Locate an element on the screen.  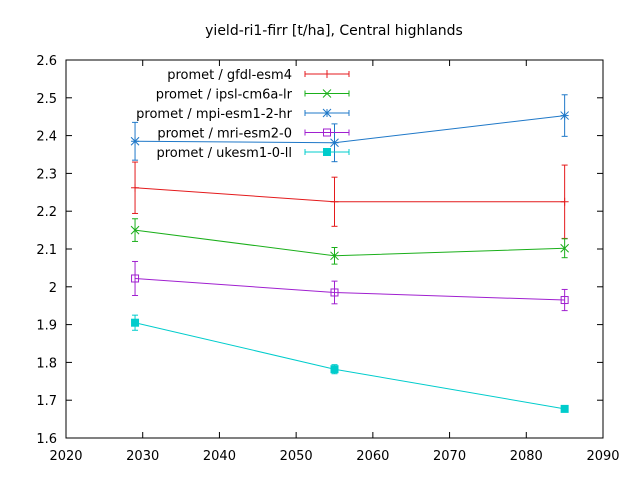
y-tick-label: 1.8 is located at coordinates (46, 363).